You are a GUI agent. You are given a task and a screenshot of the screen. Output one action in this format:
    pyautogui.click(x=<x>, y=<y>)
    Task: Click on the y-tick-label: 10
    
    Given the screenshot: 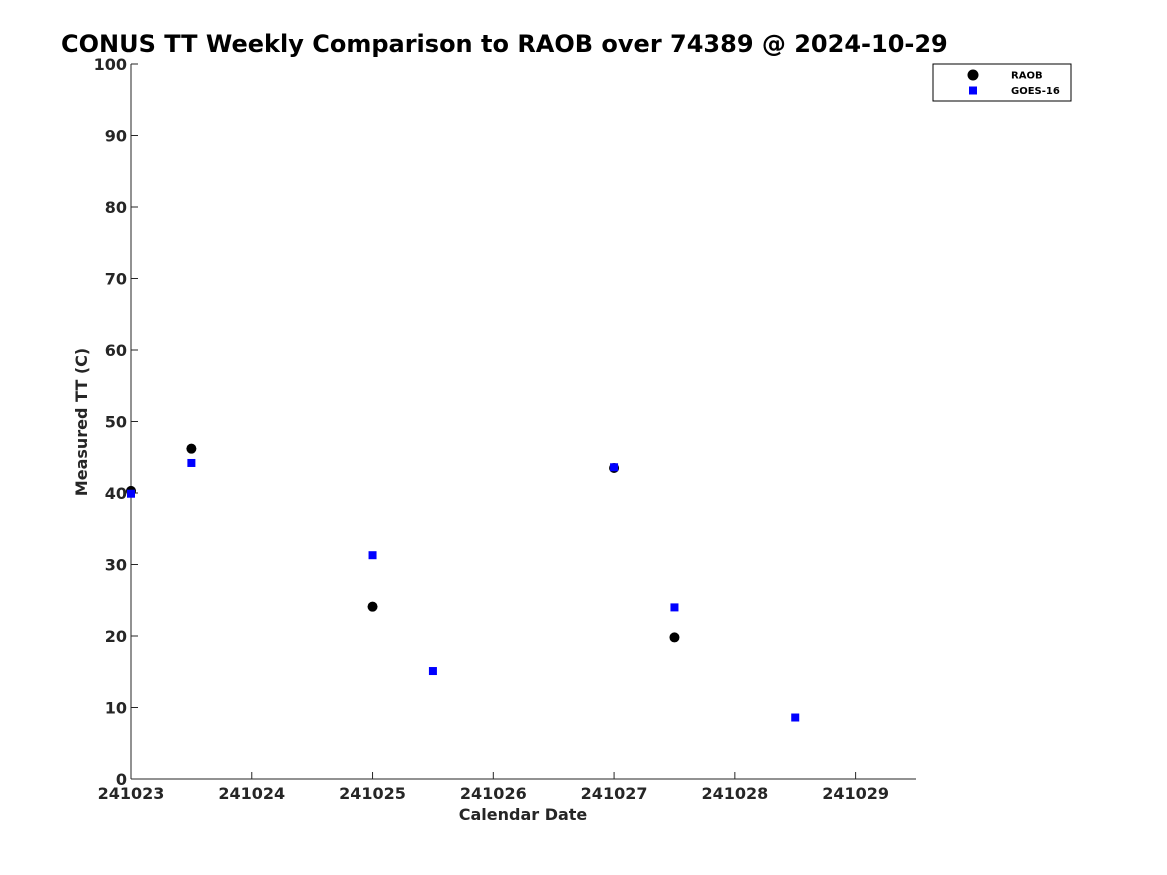 What is the action you would take?
    pyautogui.click(x=116, y=708)
    